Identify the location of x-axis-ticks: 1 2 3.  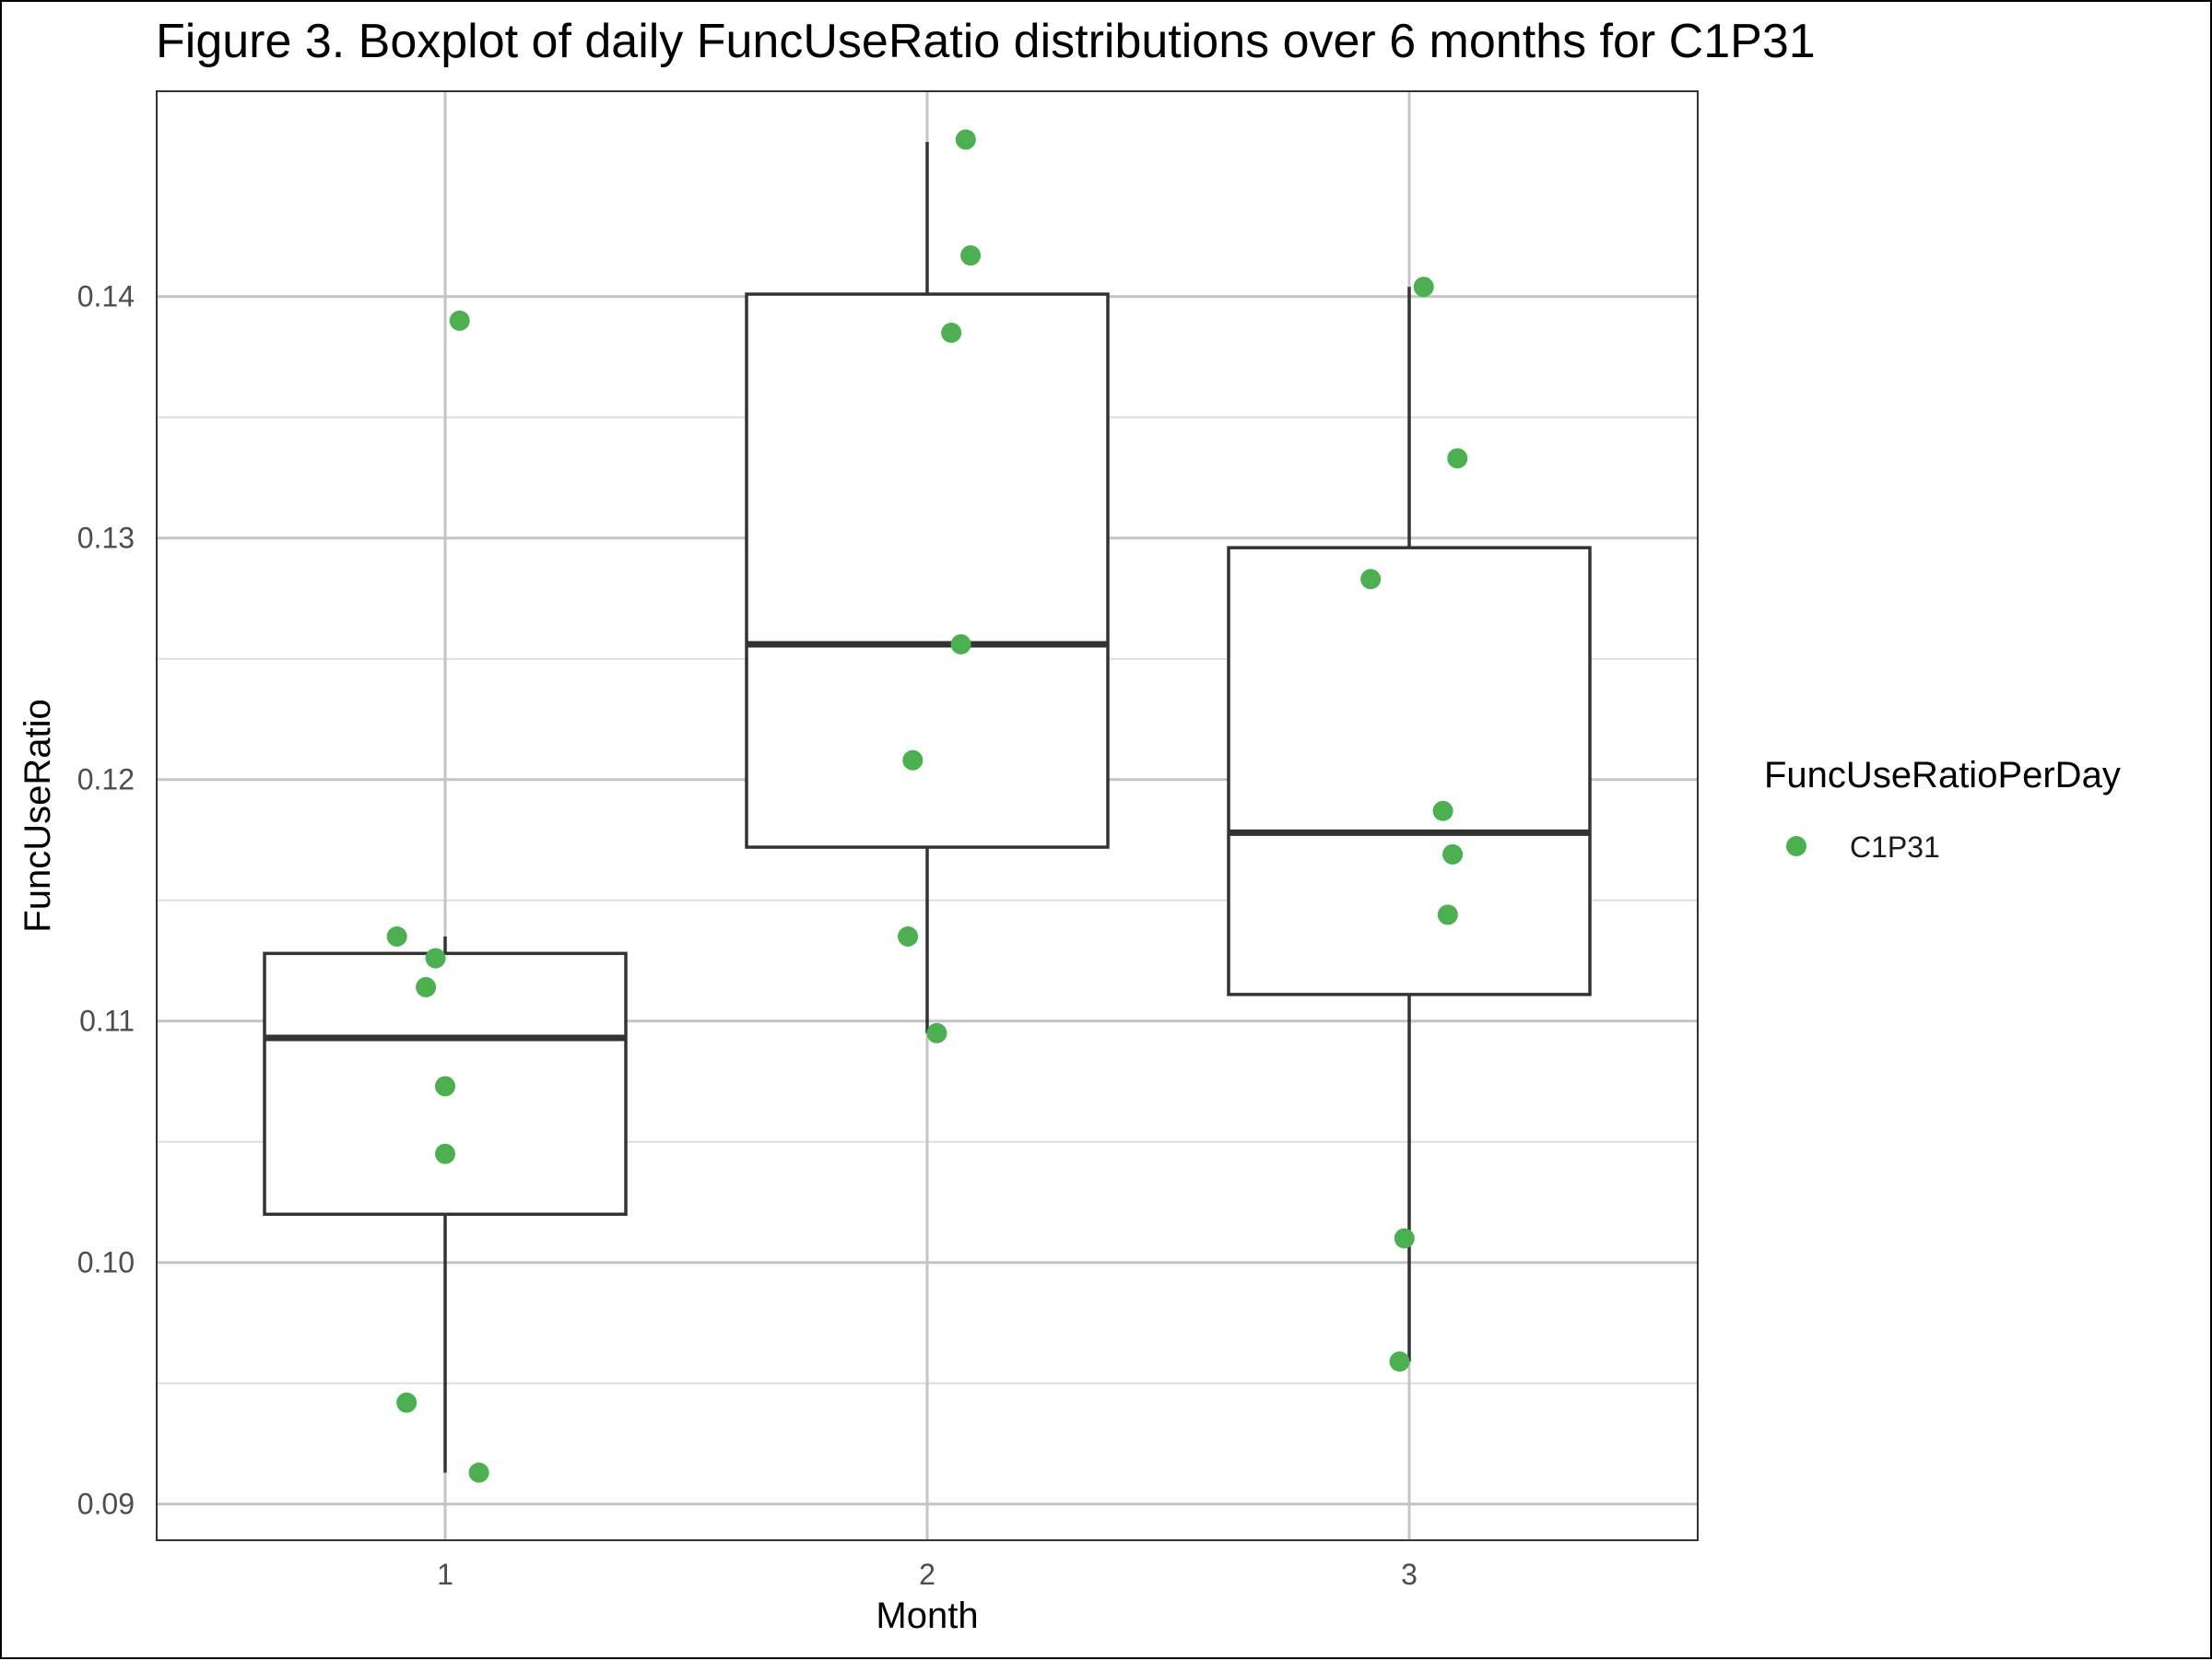
(927, 1574).